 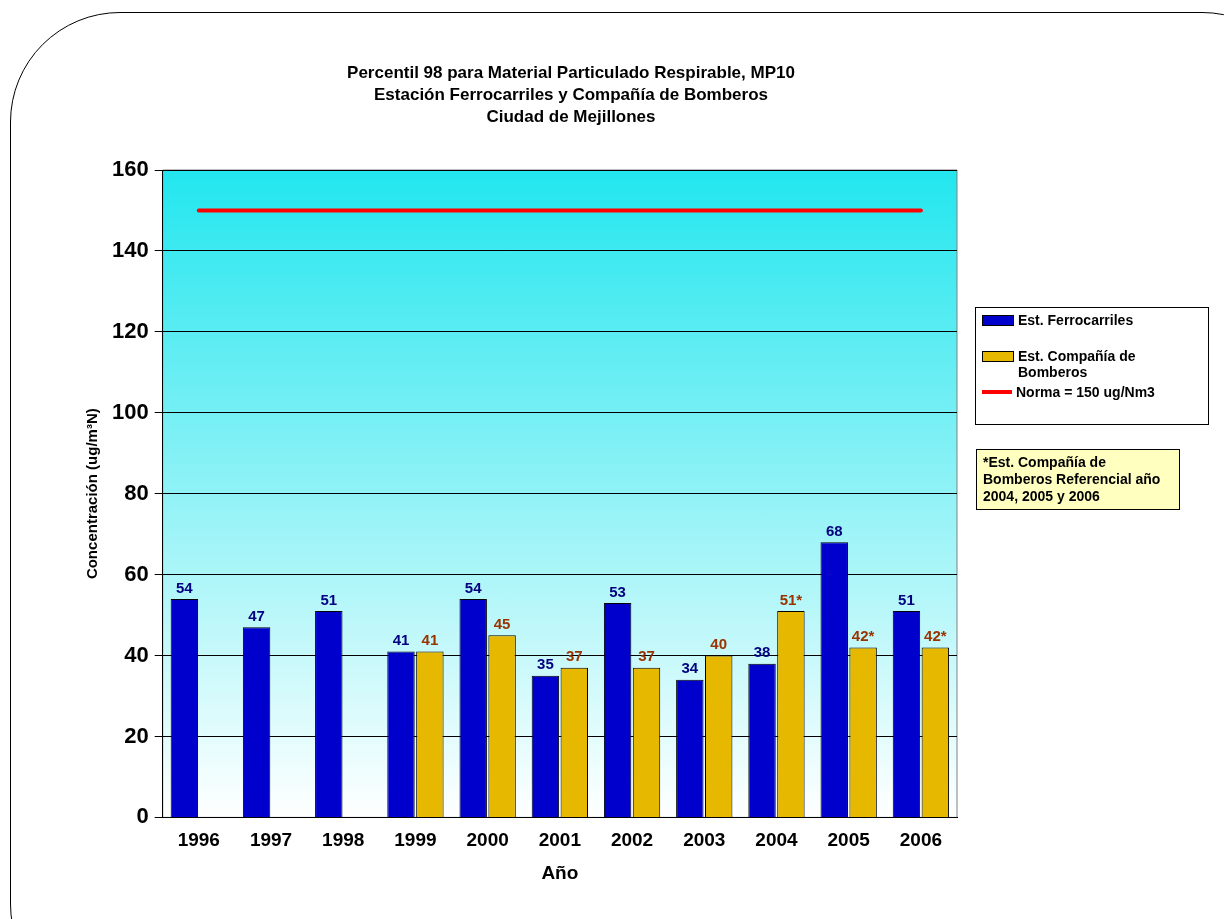 I want to click on text: *Est. Compañía de Bomberos Referencial año 2004, 2005 y 2006, so click(x=1072, y=479).